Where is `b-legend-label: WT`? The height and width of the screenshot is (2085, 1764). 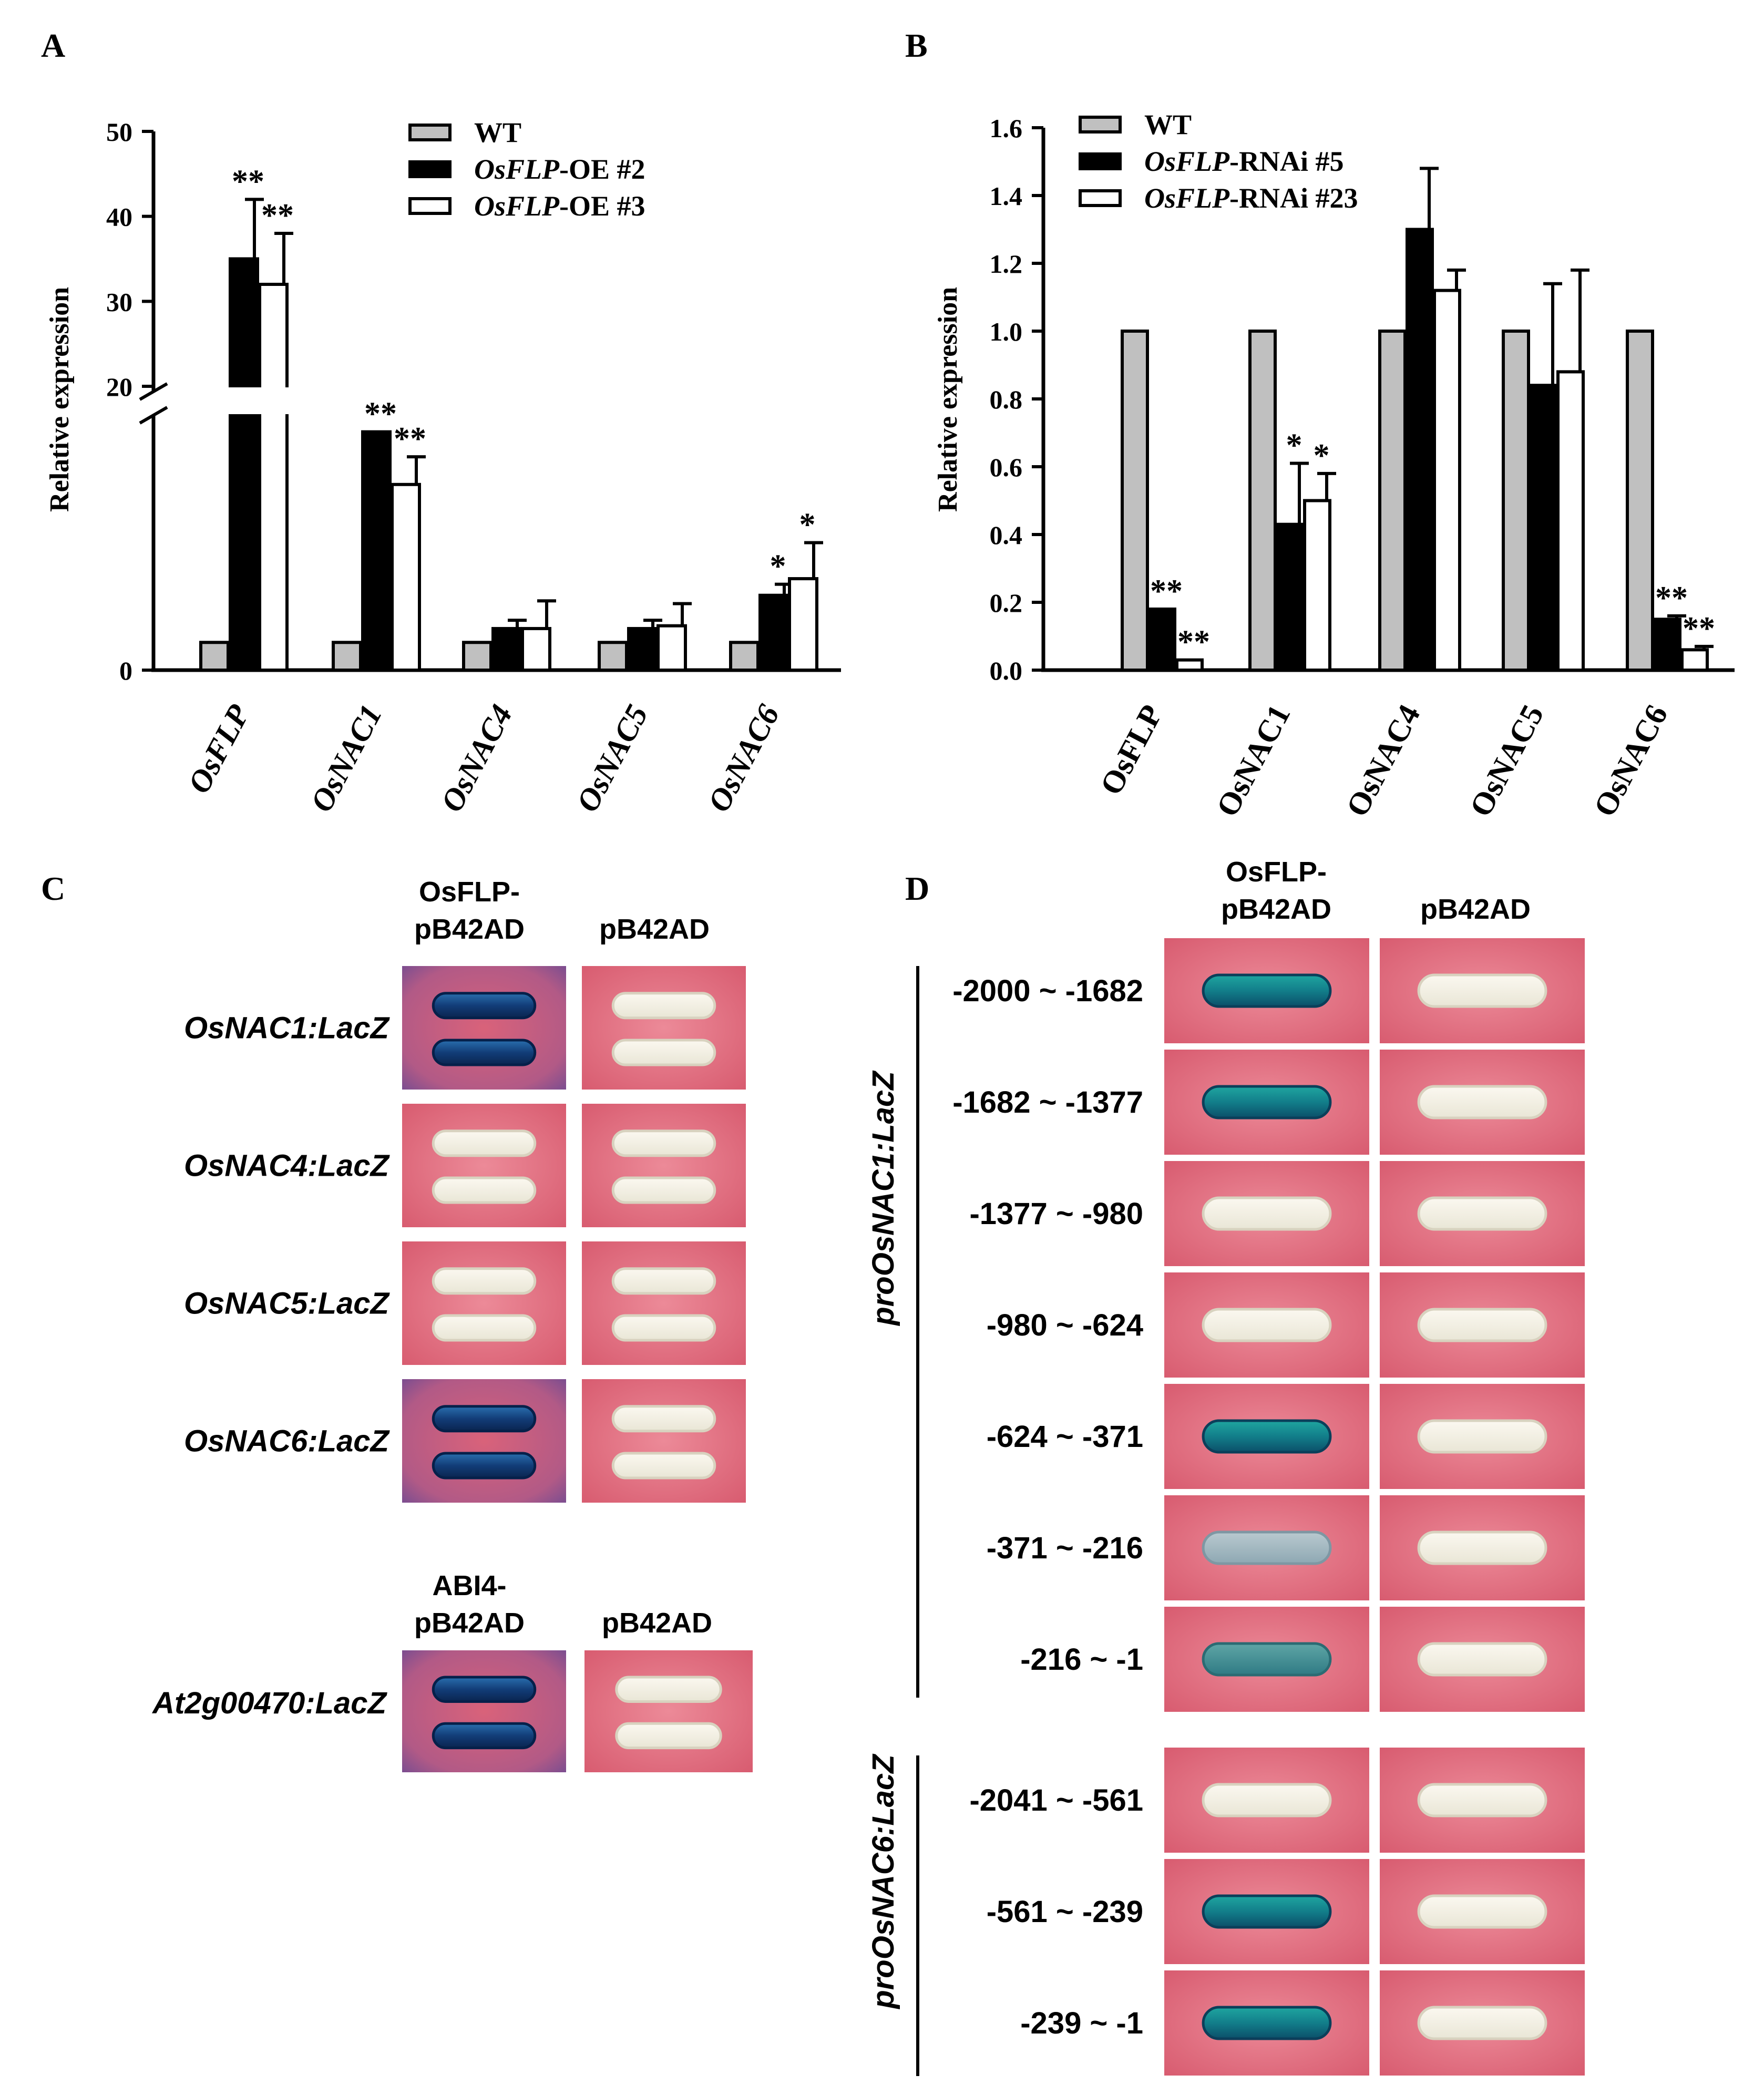 b-legend-label: WT is located at coordinates (1168, 125).